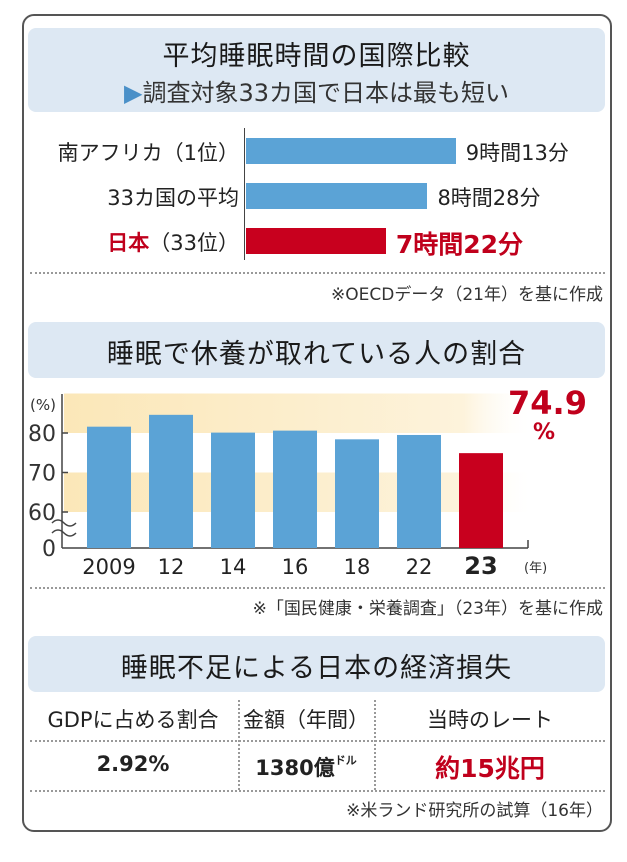 Image resolution: width=627 pixels, height=862 pixels. What do you see at coordinates (517, 153) in the screenshot?
I see `hbar-value-label: 9時間13分` at bounding box center [517, 153].